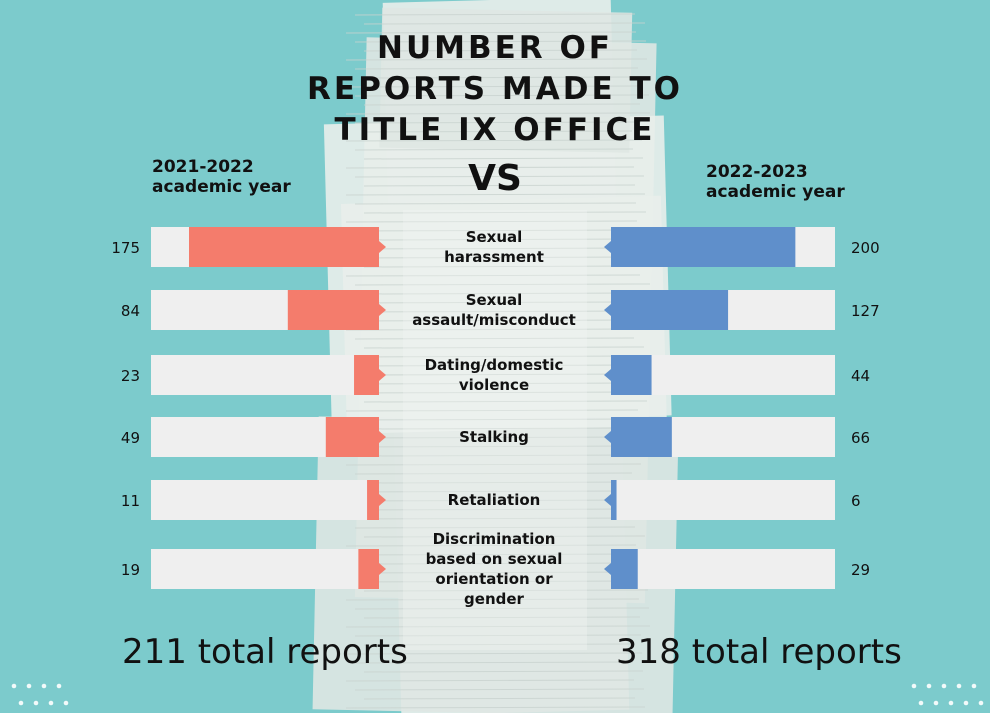 The width and height of the screenshot is (990, 713). What do you see at coordinates (494, 237) in the screenshot?
I see `category-label-line: Sexual` at bounding box center [494, 237].